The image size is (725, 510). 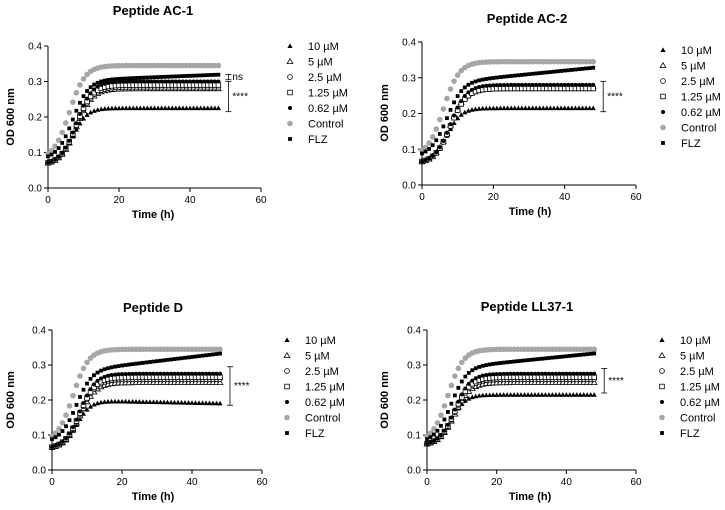 What do you see at coordinates (39, 366) in the screenshot?
I see `y-tick-label: 0.3` at bounding box center [39, 366].